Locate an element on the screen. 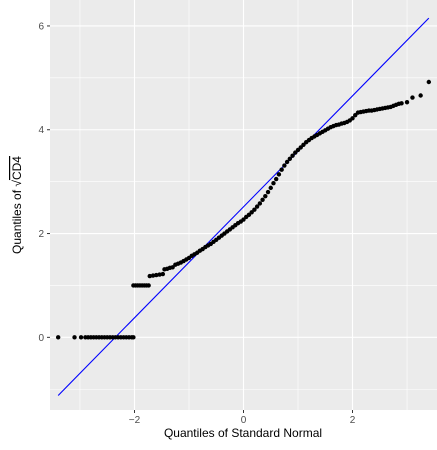 Image resolution: width=437 pixels, height=450 pixels. y-axis-title: Quantiles of √CD4 is located at coordinates (17, 205).